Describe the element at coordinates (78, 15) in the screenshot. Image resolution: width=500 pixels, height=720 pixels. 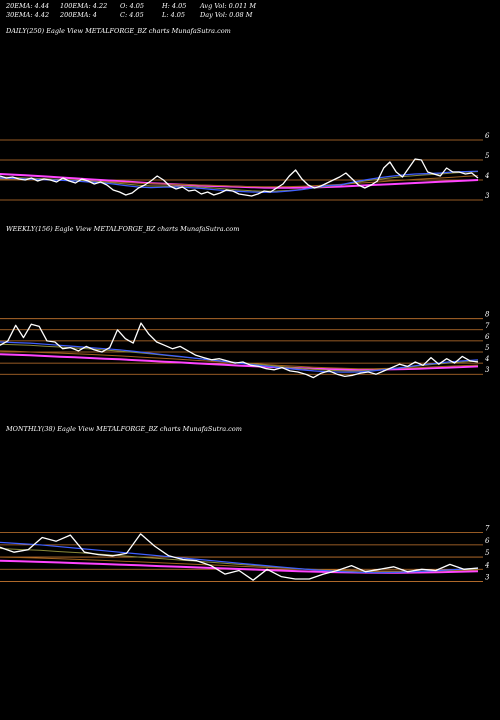
I see `header-ema200: 200EMA: 4` at that location.